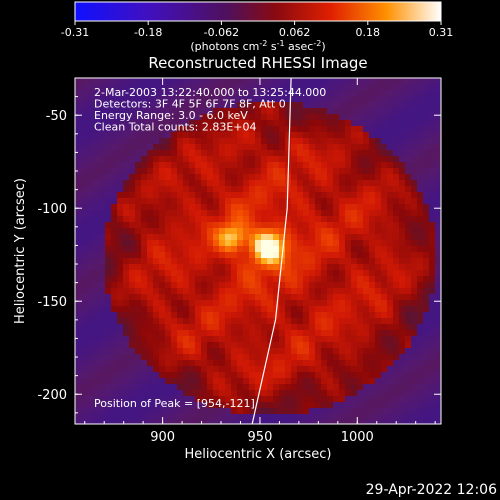 Image resolution: width=500 pixels, height=500 pixels. Describe the element at coordinates (258, 11) in the screenshot. I see `colorbar-gradient` at that location.